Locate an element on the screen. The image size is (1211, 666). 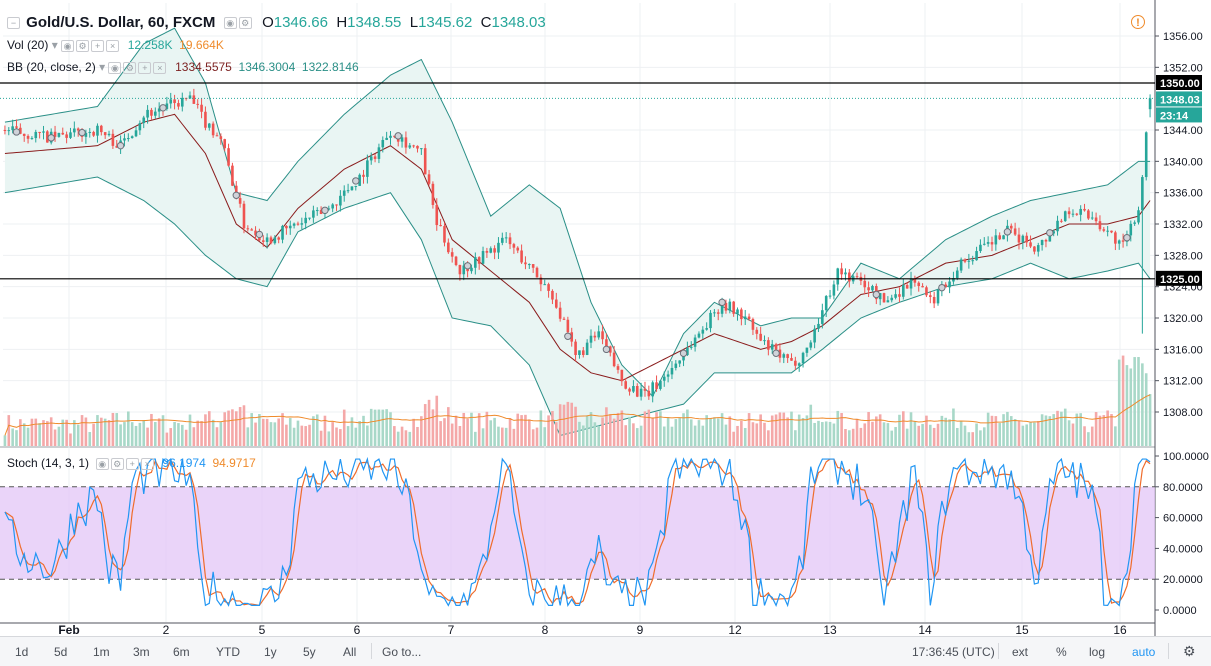
range-5d: 5d is located at coordinates (61, 652).